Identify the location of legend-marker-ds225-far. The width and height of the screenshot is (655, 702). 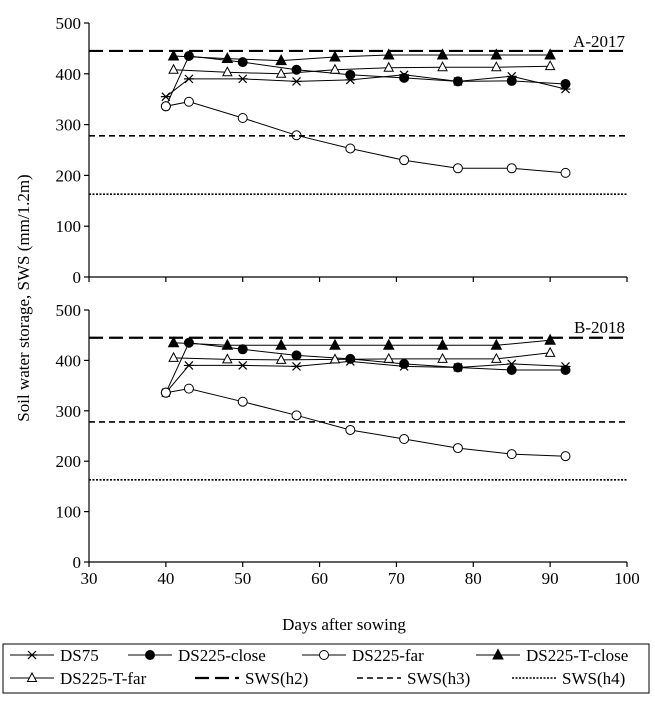
(324, 655).